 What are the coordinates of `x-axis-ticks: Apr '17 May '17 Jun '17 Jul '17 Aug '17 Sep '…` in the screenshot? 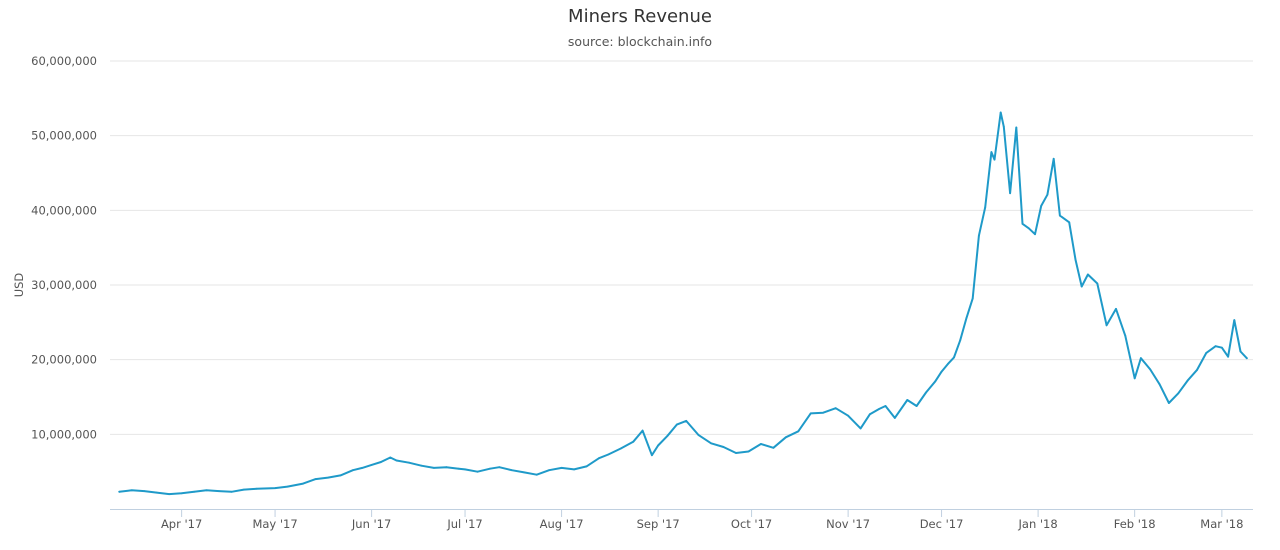 It's located at (702, 520).